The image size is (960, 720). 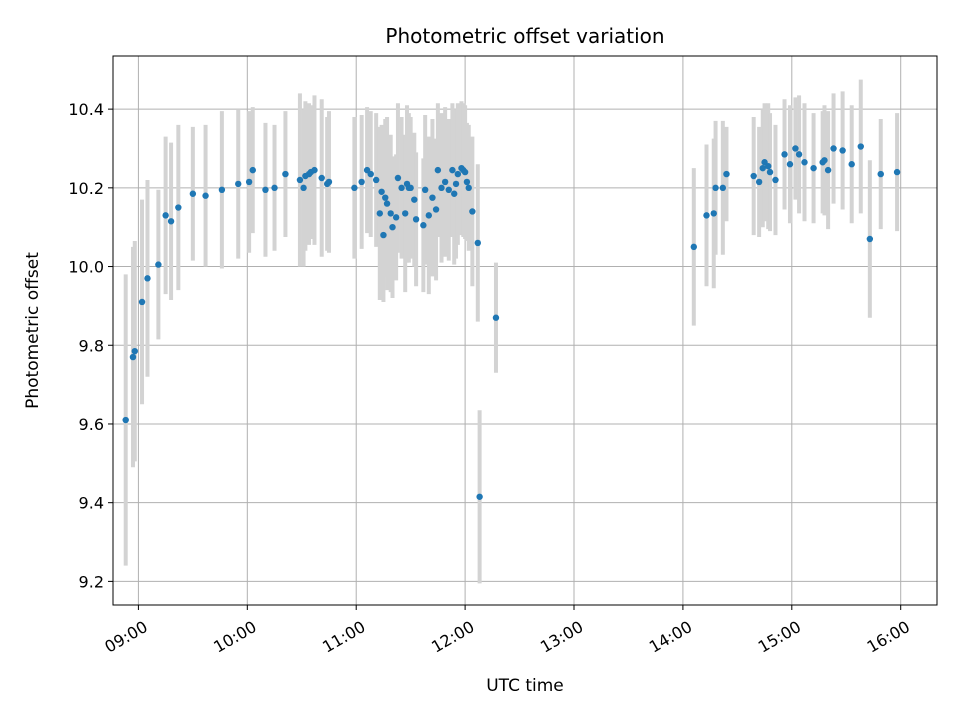 I want to click on chart-title: Photometric offset variation, so click(x=524, y=36).